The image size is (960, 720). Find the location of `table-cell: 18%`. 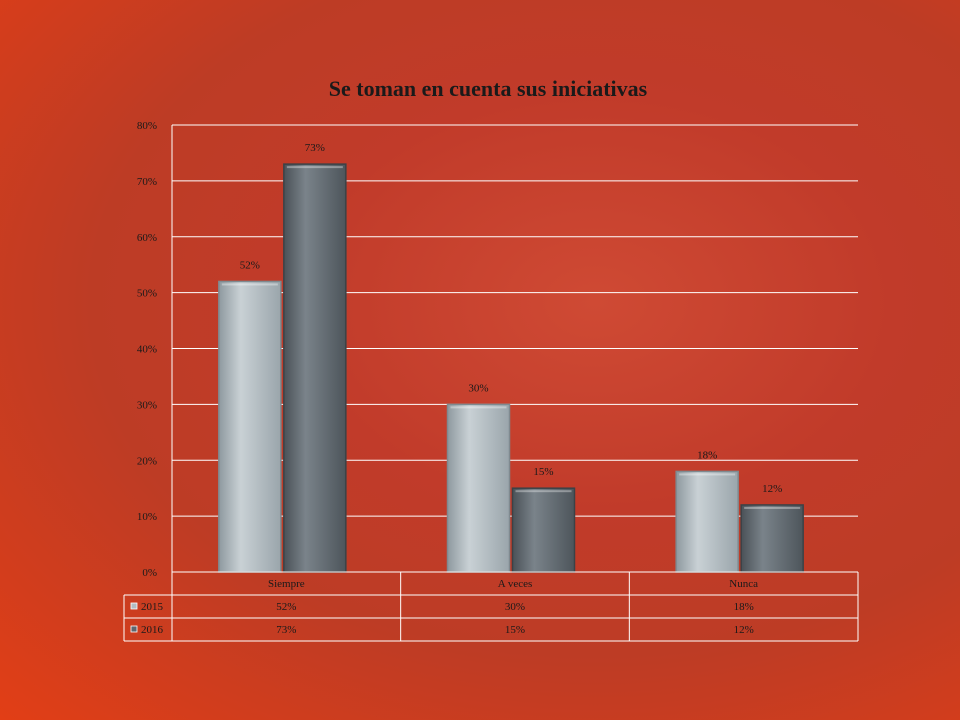

table-cell: 18% is located at coordinates (744, 607).